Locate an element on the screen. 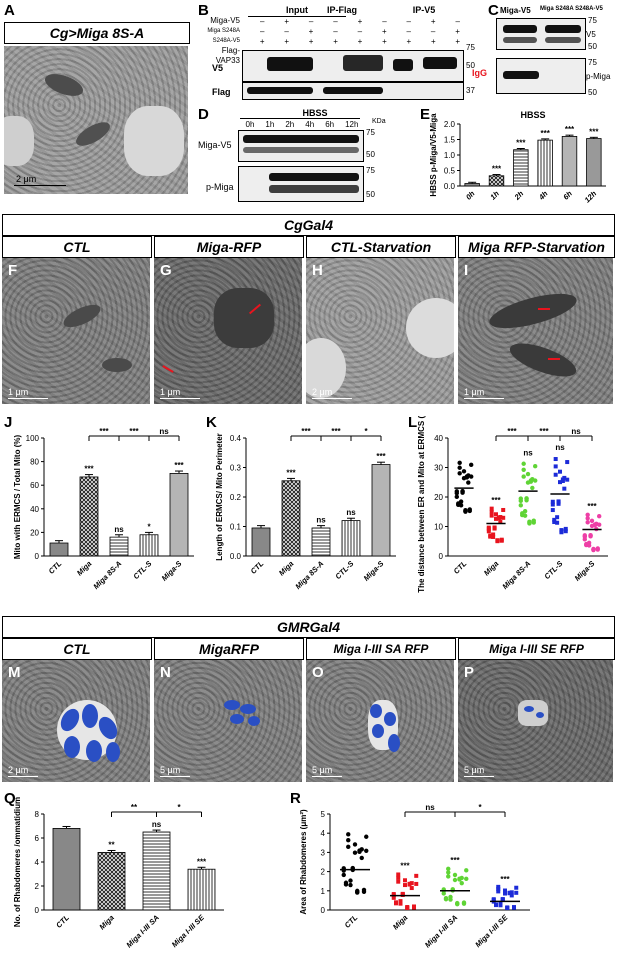 Image resolution: width=617 pixels, height=958 pixels. category-label: 12h is located at coordinates (591, 197).